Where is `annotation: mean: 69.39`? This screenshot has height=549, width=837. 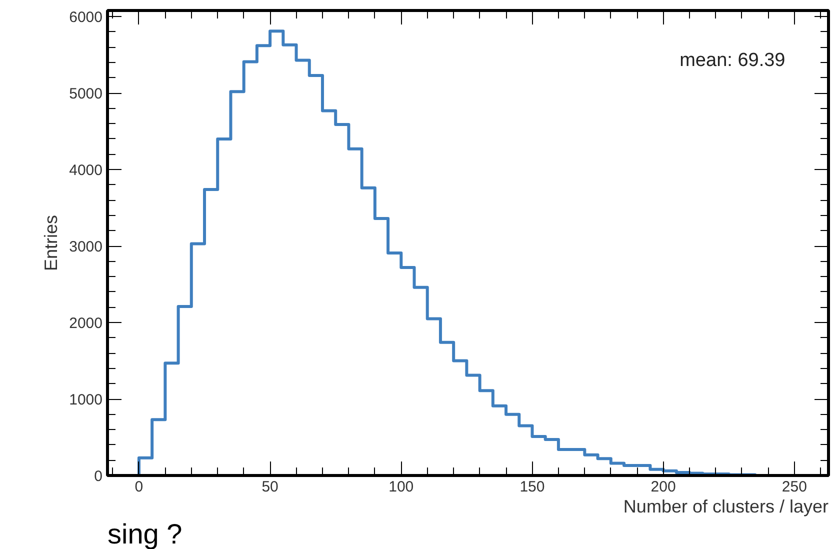
annotation: mean: 69.39 is located at coordinates (733, 60).